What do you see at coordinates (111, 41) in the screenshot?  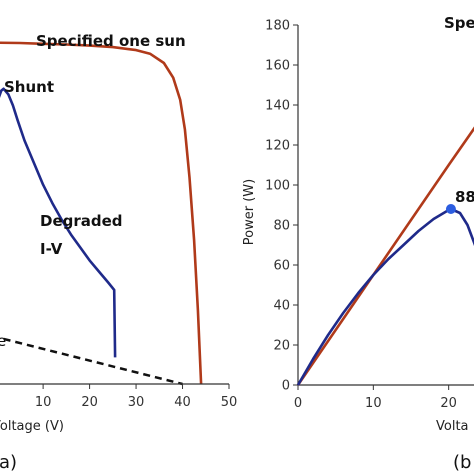 I see `annotation-specified-one-sun: Specified one sun` at bounding box center [111, 41].